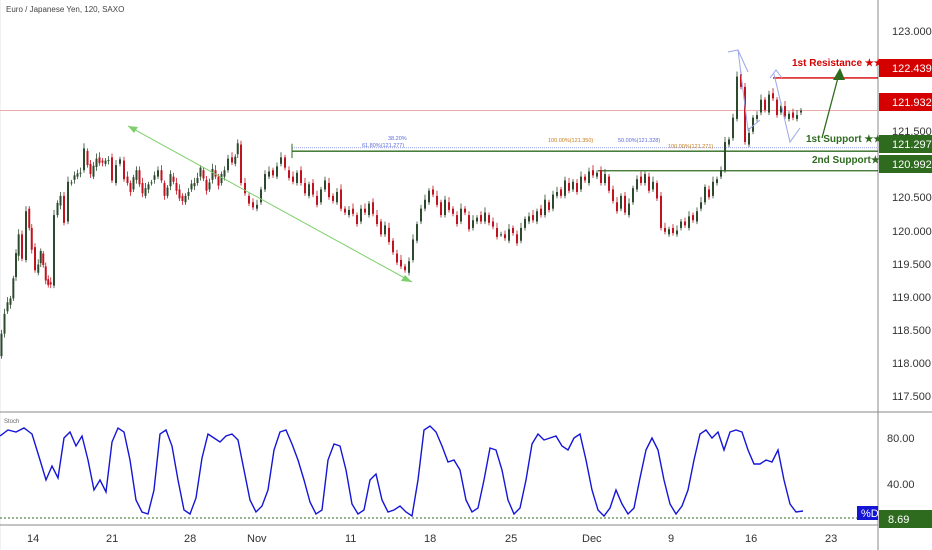 The width and height of the screenshot is (932, 550). I want to click on current-tag-bg, so click(905, 102).